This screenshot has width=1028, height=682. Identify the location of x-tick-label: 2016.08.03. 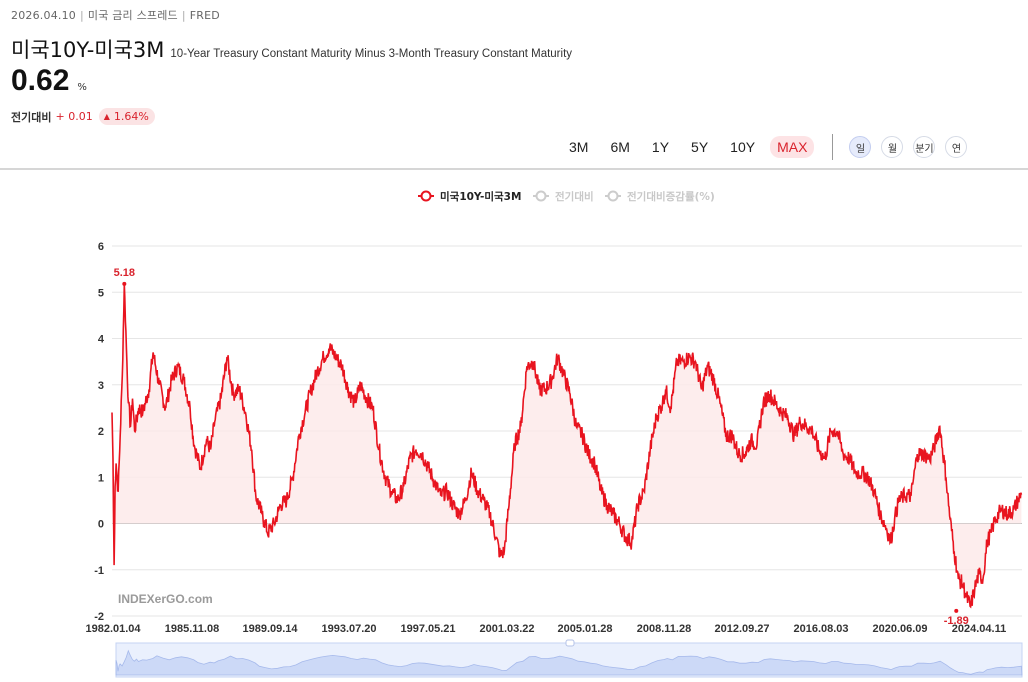
(820, 629).